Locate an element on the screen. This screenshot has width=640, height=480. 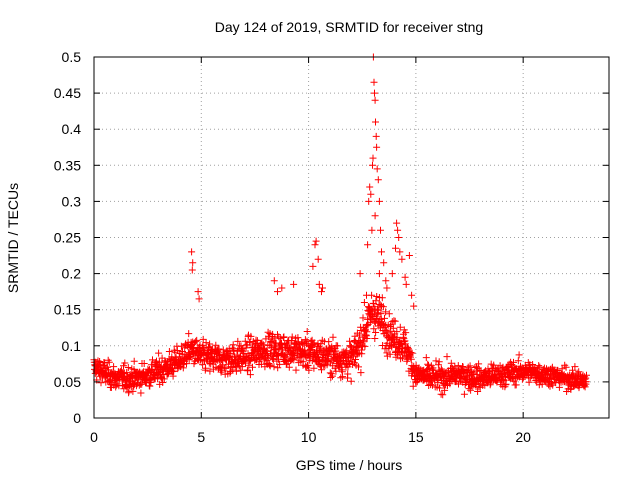
x-tick-label: 20 is located at coordinates (523, 437).